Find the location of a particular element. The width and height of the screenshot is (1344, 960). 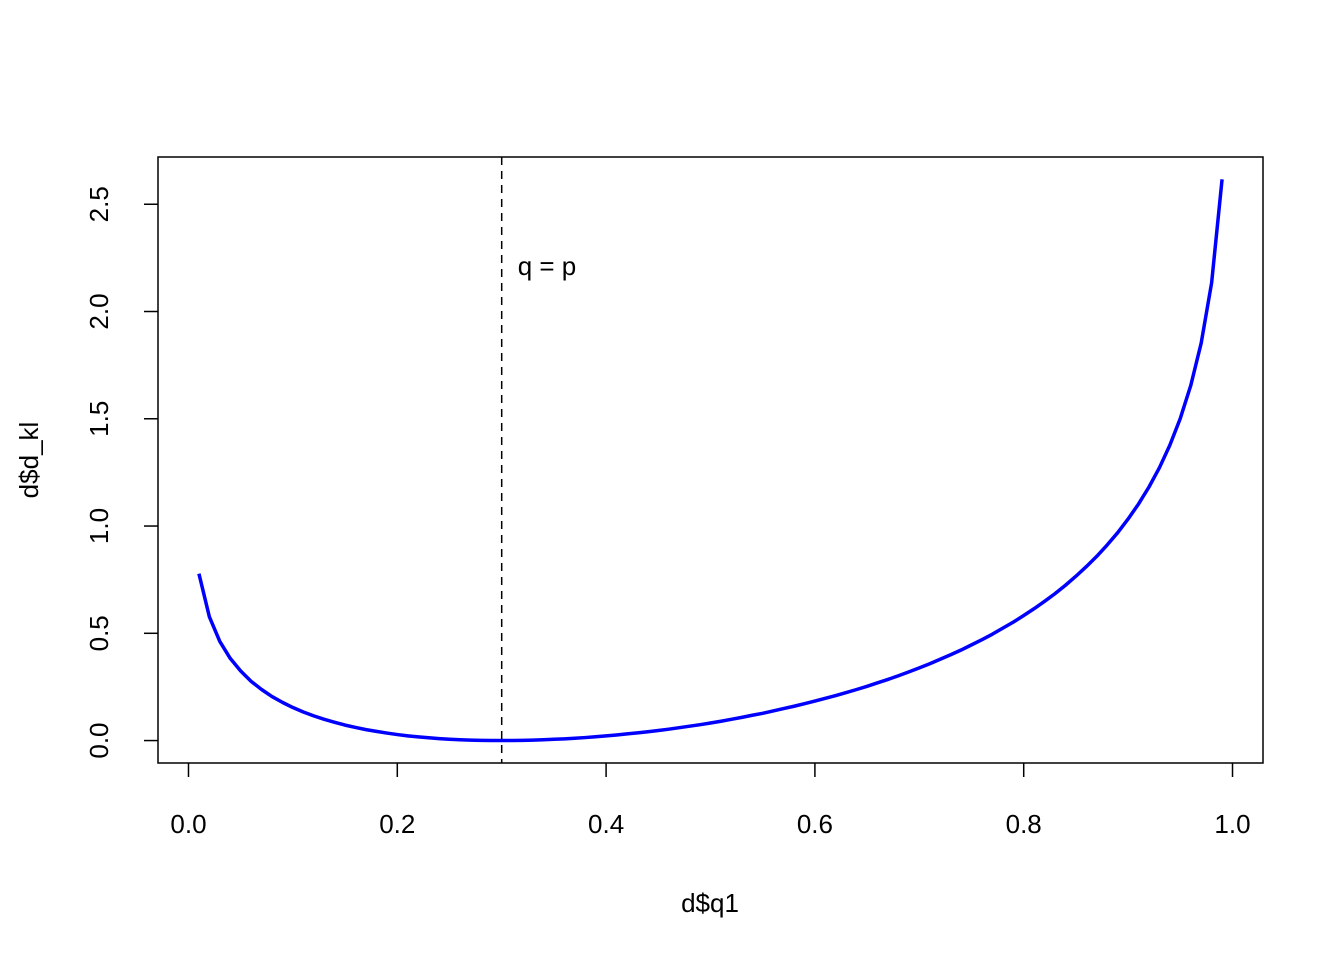

y-tick-label: 0.0 is located at coordinates (99, 740).